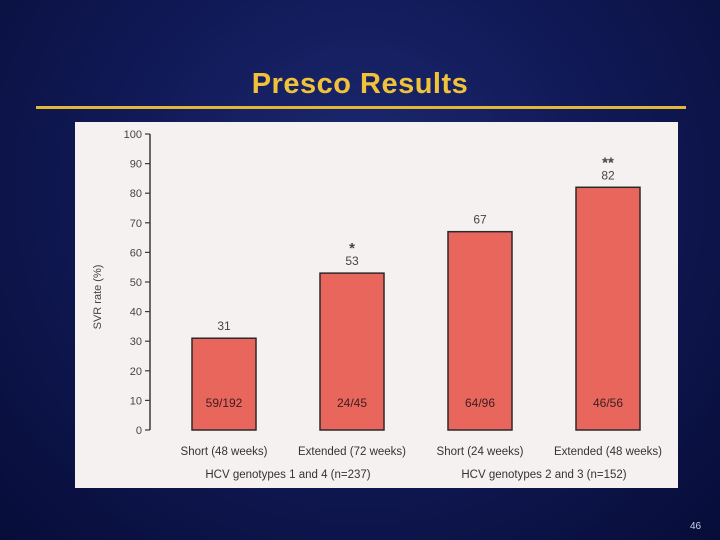 The image size is (720, 540). Describe the element at coordinates (543, 475) in the screenshot. I see `x-group-label: HCV genotypes 2 and 3 (n=152)` at that location.